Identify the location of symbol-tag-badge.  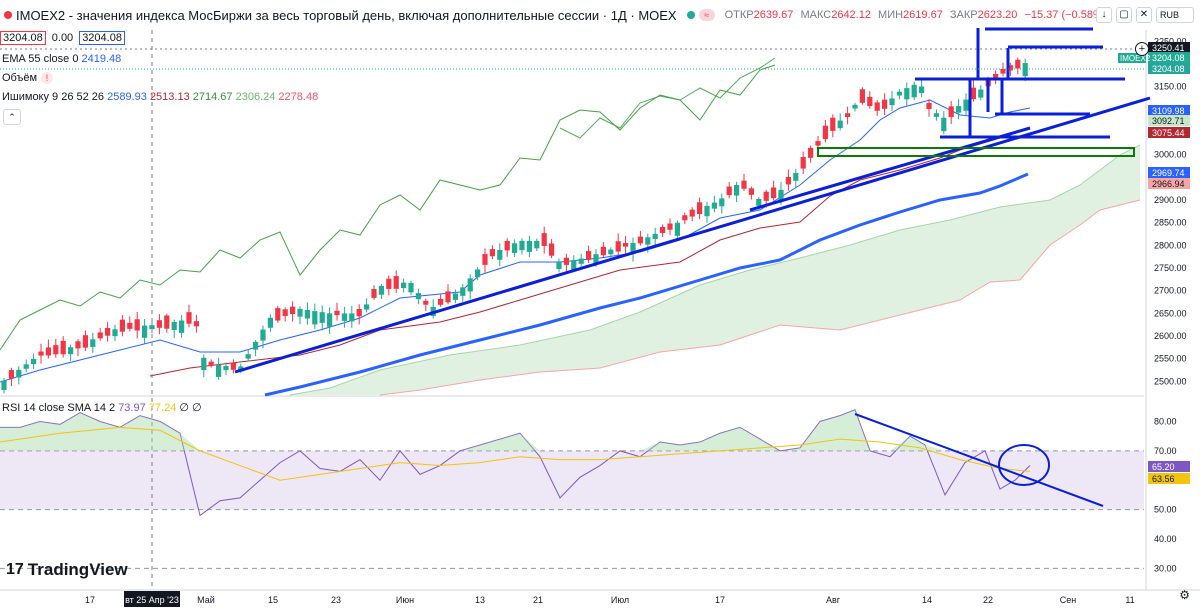
(1132, 58).